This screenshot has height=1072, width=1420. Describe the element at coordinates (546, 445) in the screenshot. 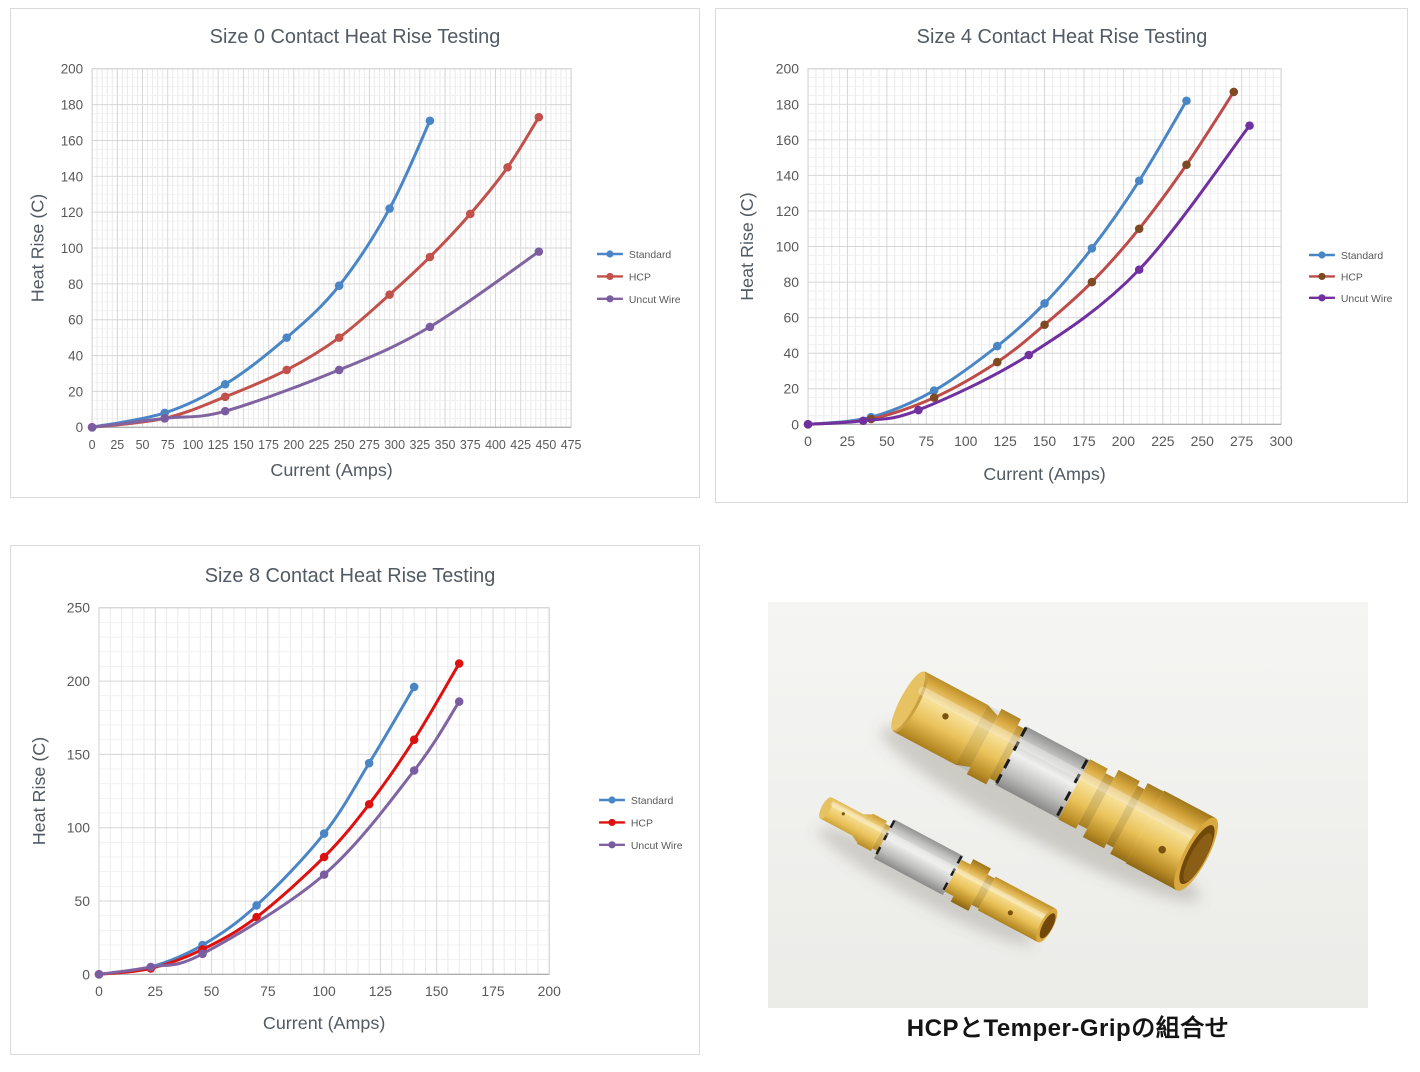

I see `tick-label: 450` at that location.